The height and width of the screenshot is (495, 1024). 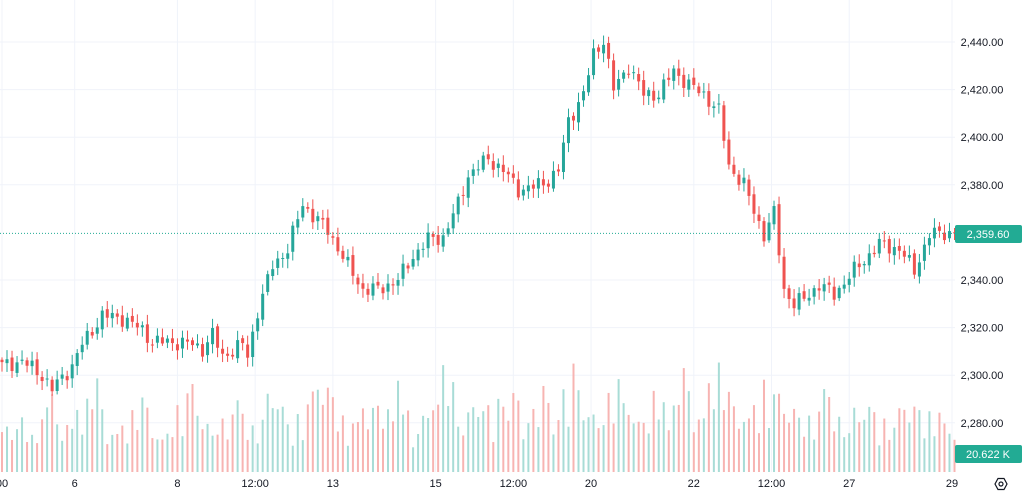 I want to click on price-tick-label: 2,320.00, so click(x=982, y=329).